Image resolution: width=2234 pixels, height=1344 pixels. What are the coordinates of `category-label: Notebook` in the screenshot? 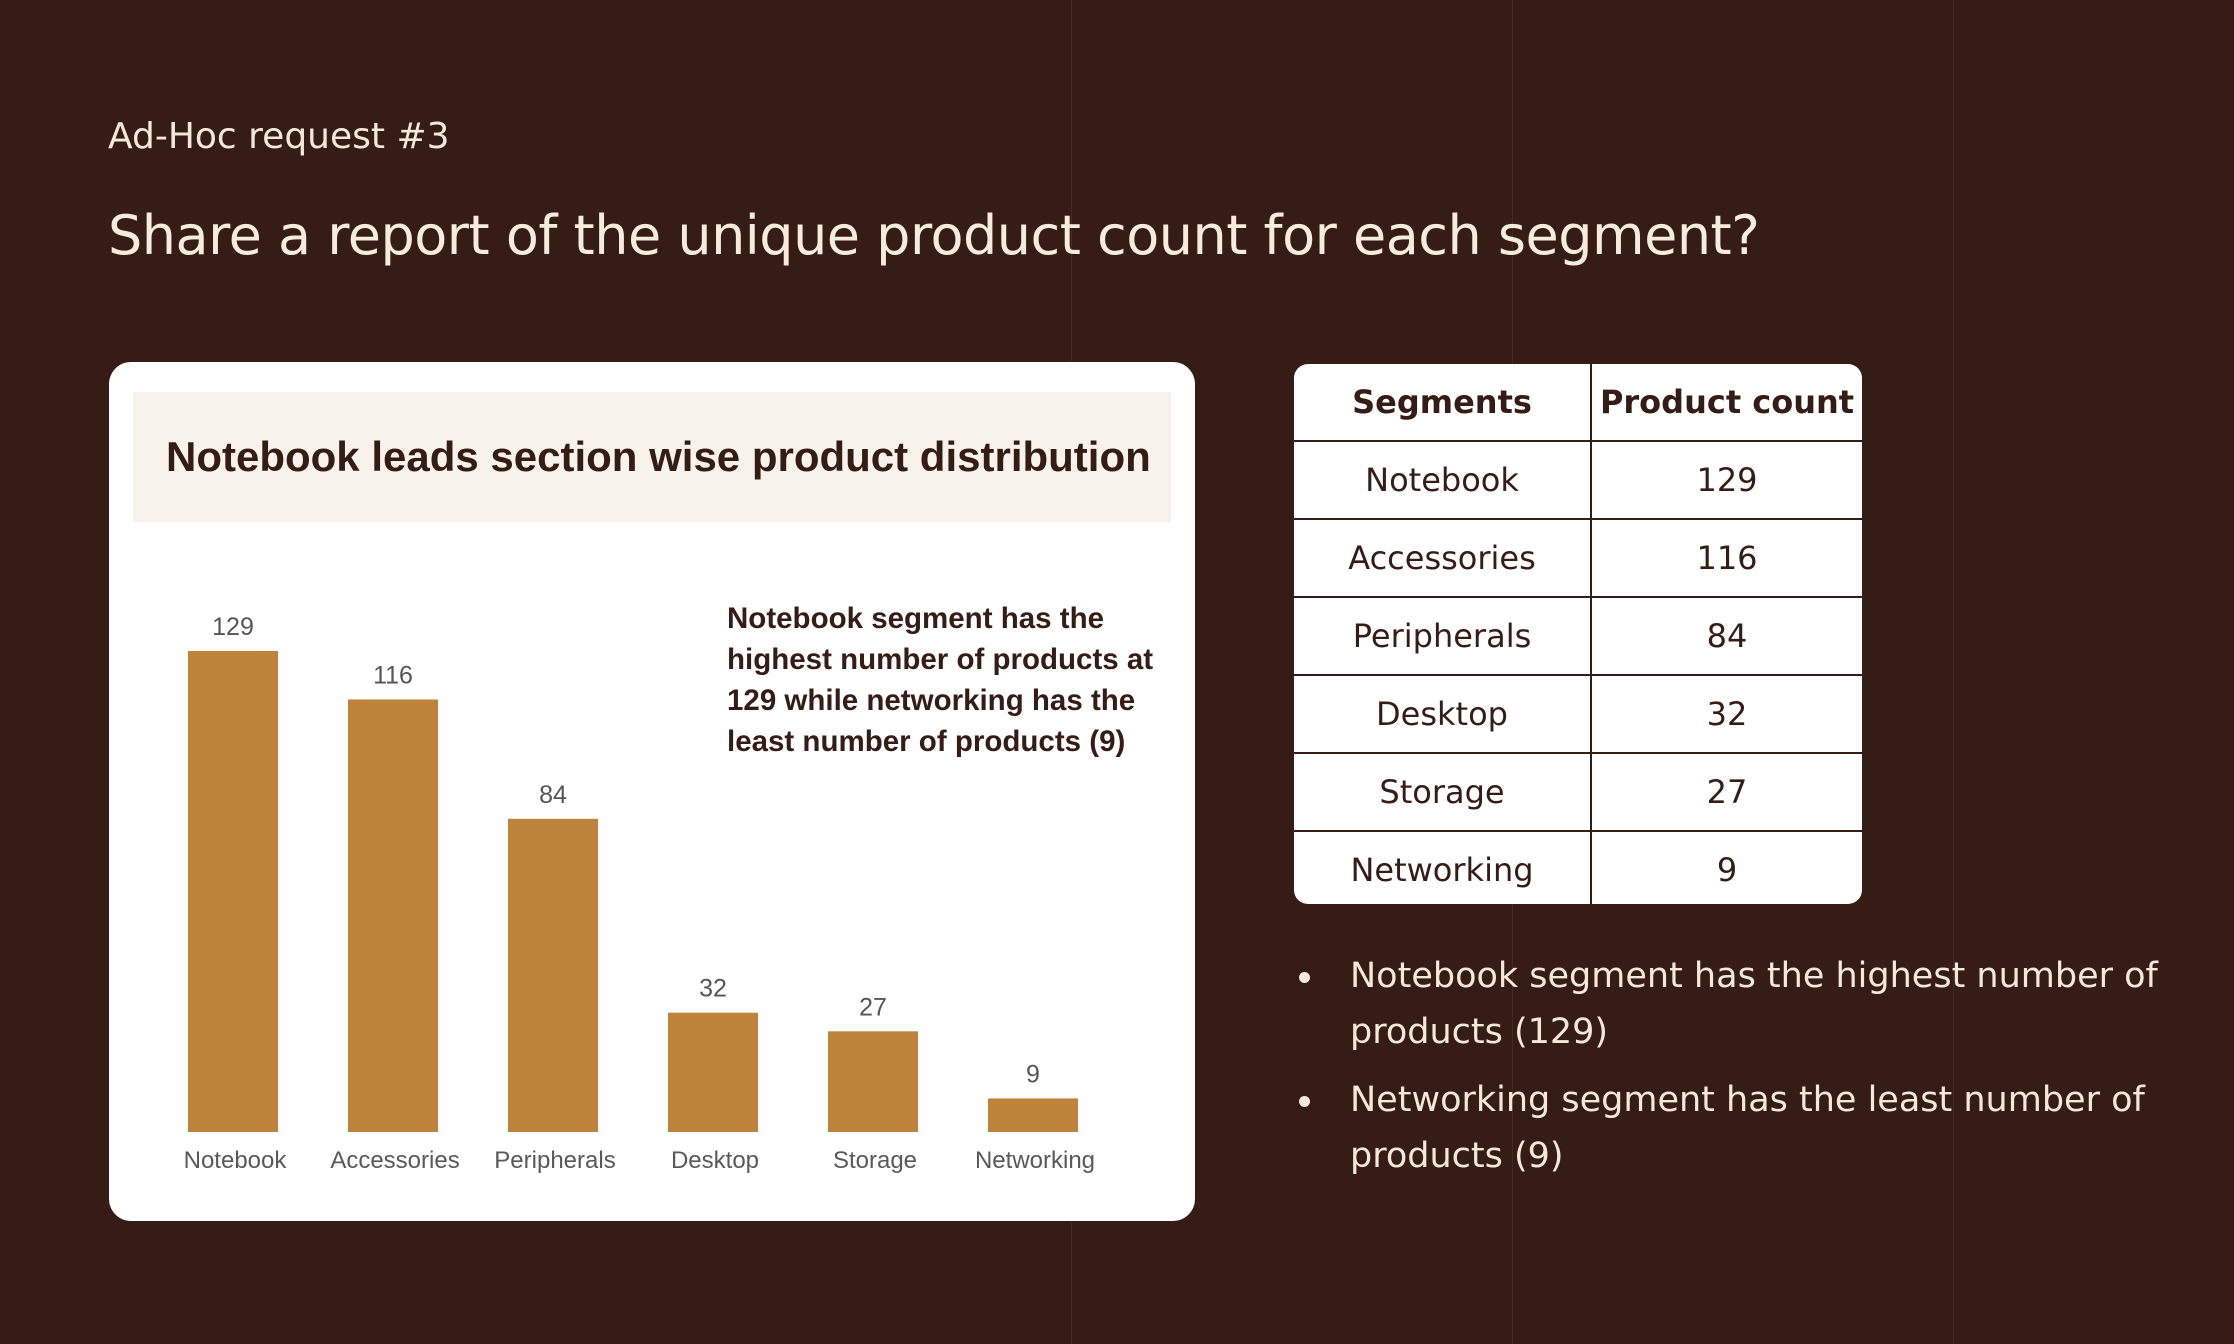 It's located at (236, 1160).